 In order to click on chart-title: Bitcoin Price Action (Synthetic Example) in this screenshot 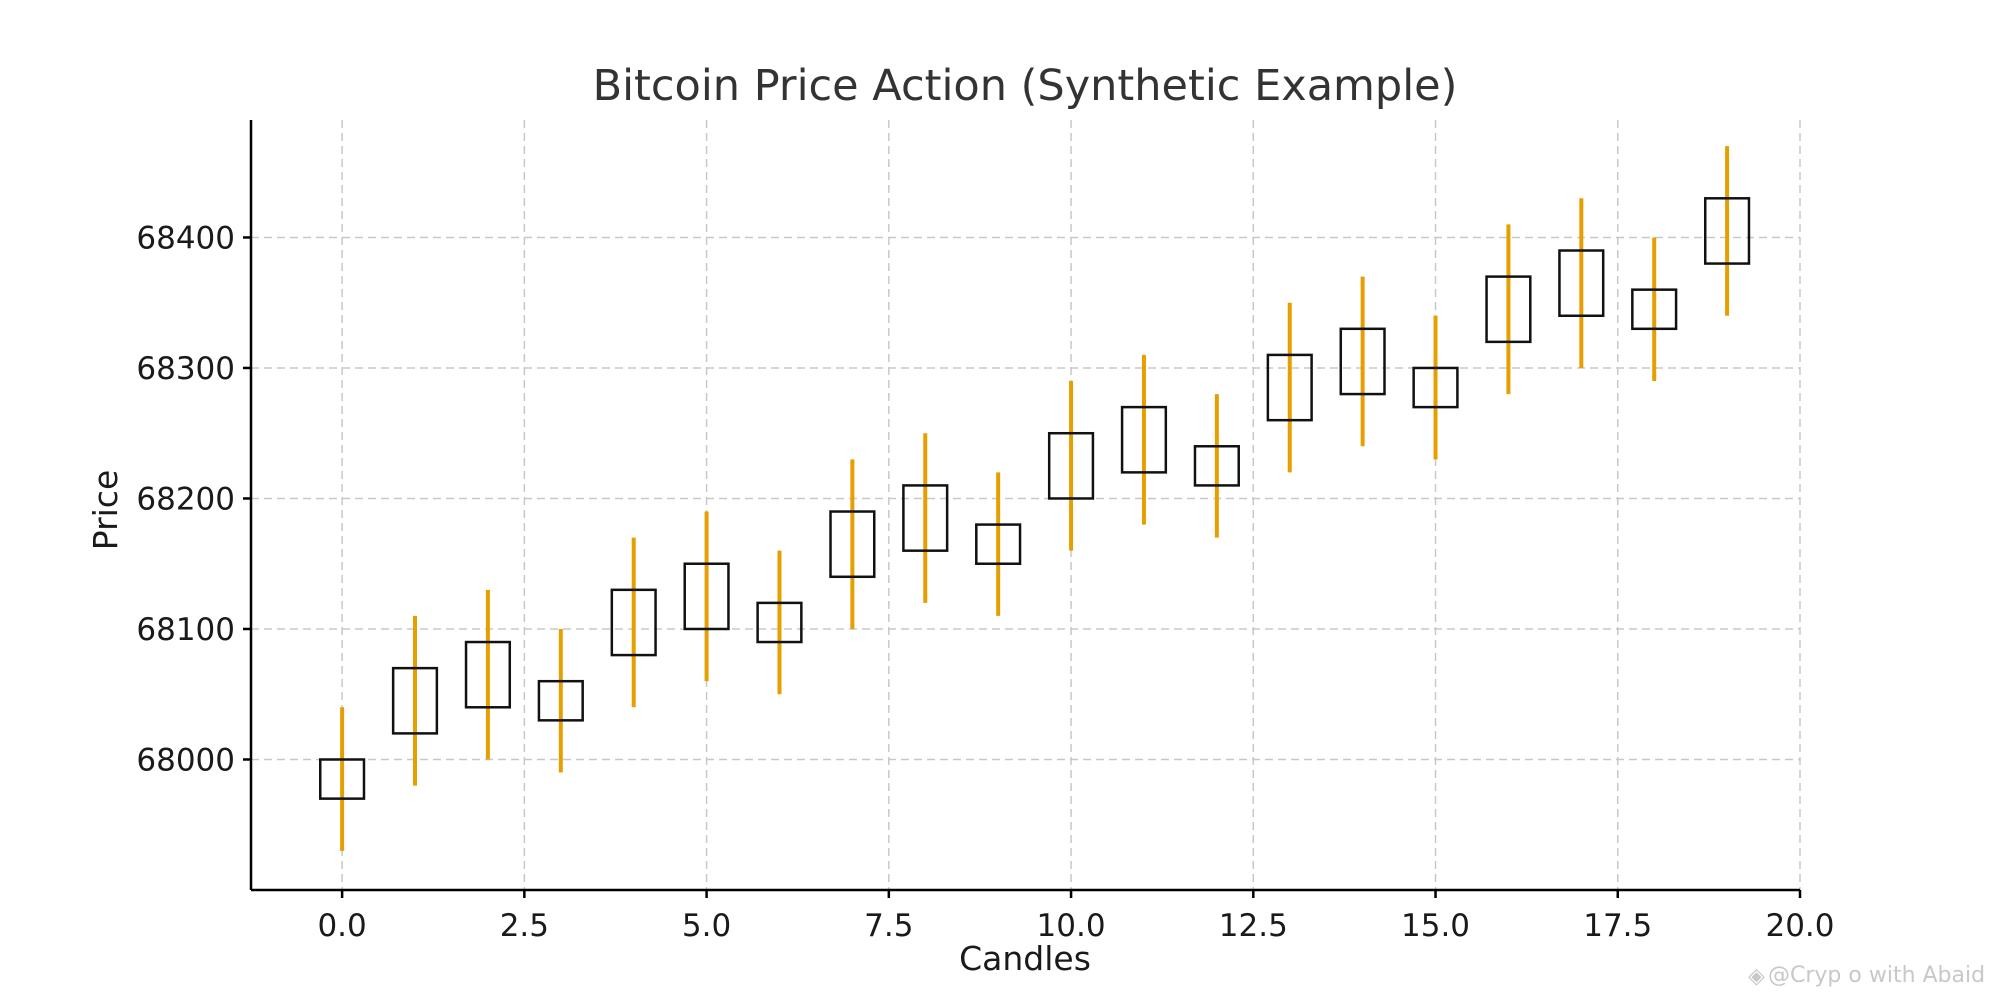, I will do `click(1025, 86)`.